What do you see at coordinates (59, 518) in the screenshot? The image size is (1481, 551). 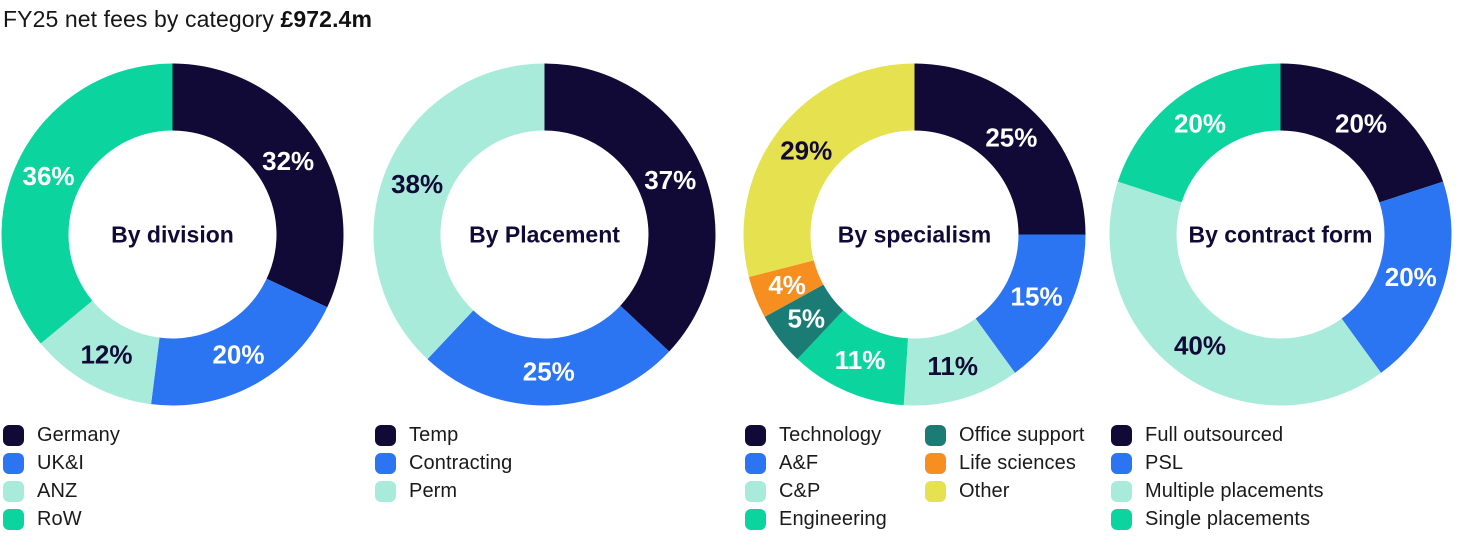 I see `legend-label: RoW` at bounding box center [59, 518].